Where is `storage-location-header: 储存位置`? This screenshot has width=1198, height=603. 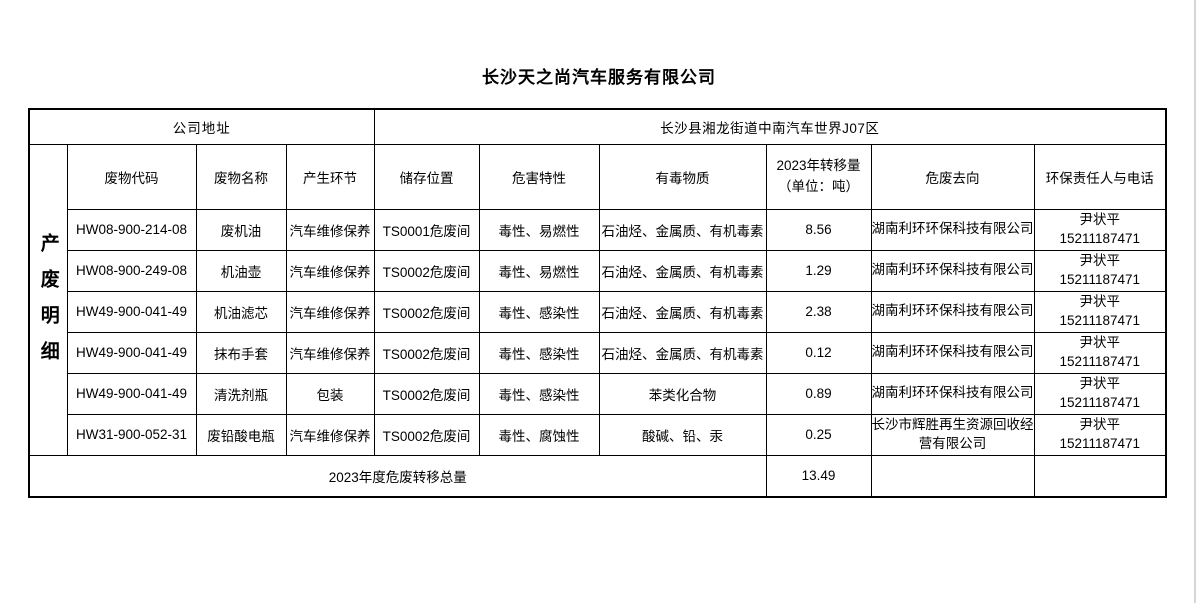 storage-location-header: 储存位置 is located at coordinates (426, 176).